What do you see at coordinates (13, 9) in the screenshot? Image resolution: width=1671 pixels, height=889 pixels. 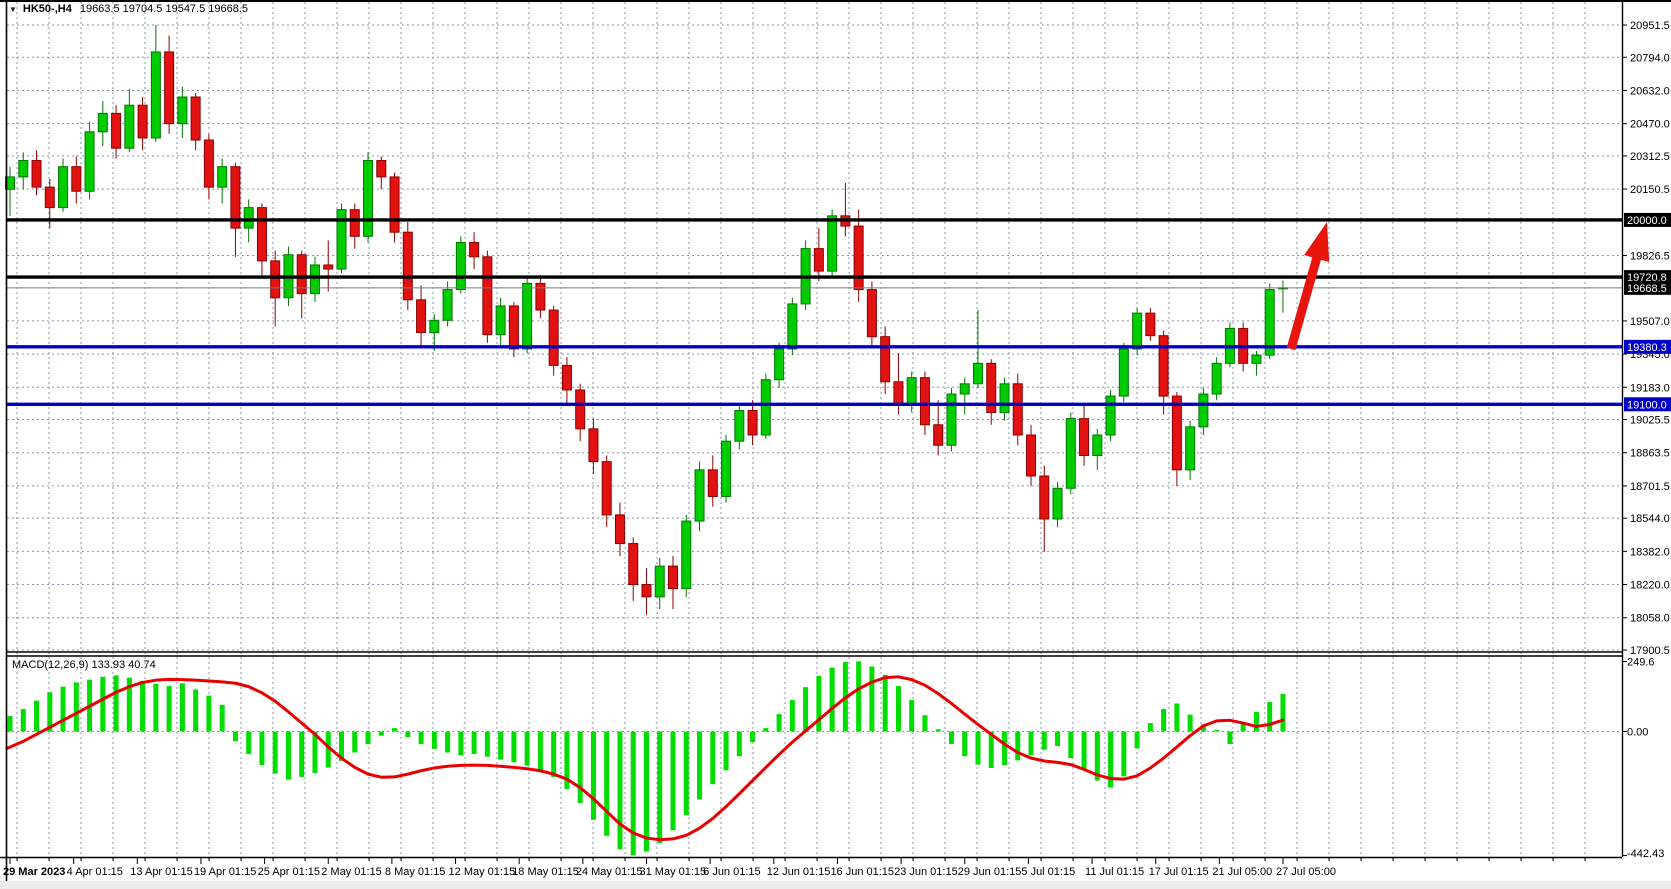 I see `symbol-dropdown-icon: ▼` at bounding box center [13, 9].